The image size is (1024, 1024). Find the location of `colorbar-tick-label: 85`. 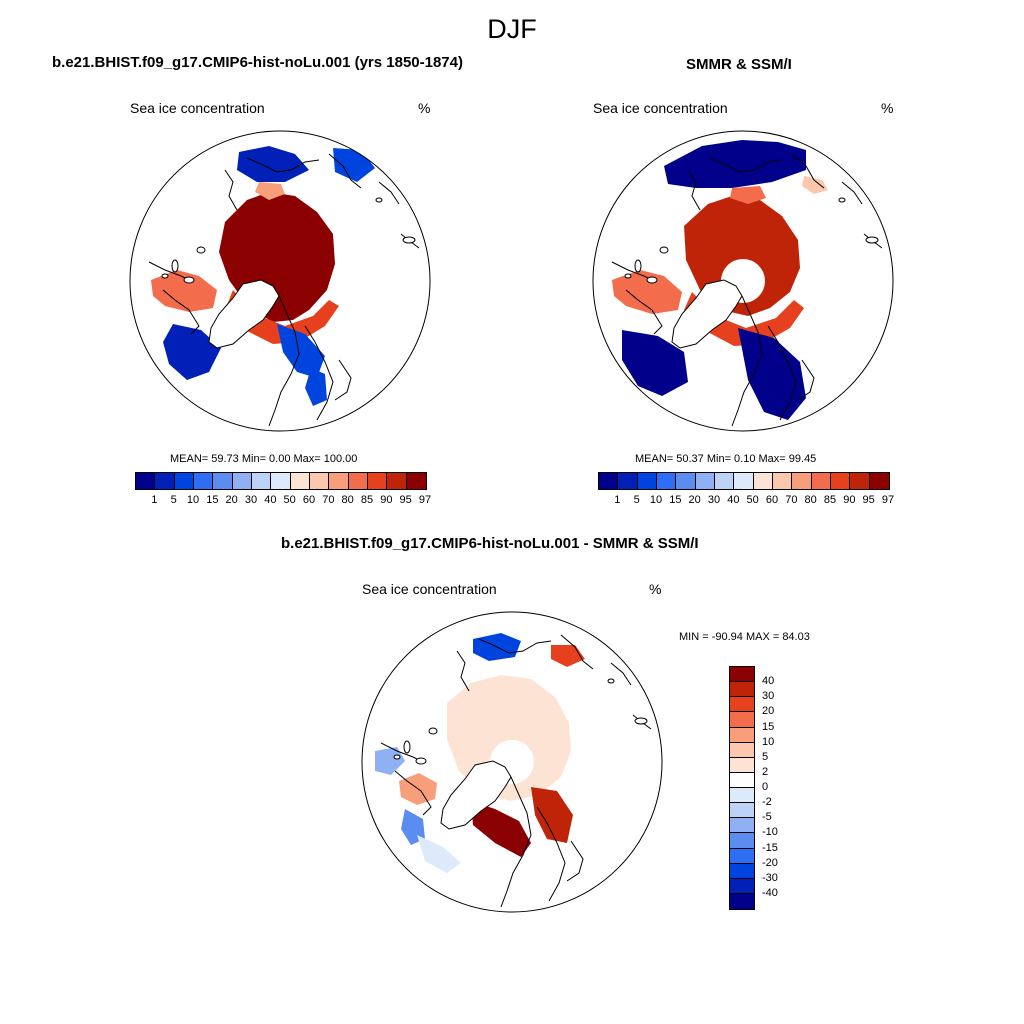

colorbar-tick-label: 85 is located at coordinates (367, 500).